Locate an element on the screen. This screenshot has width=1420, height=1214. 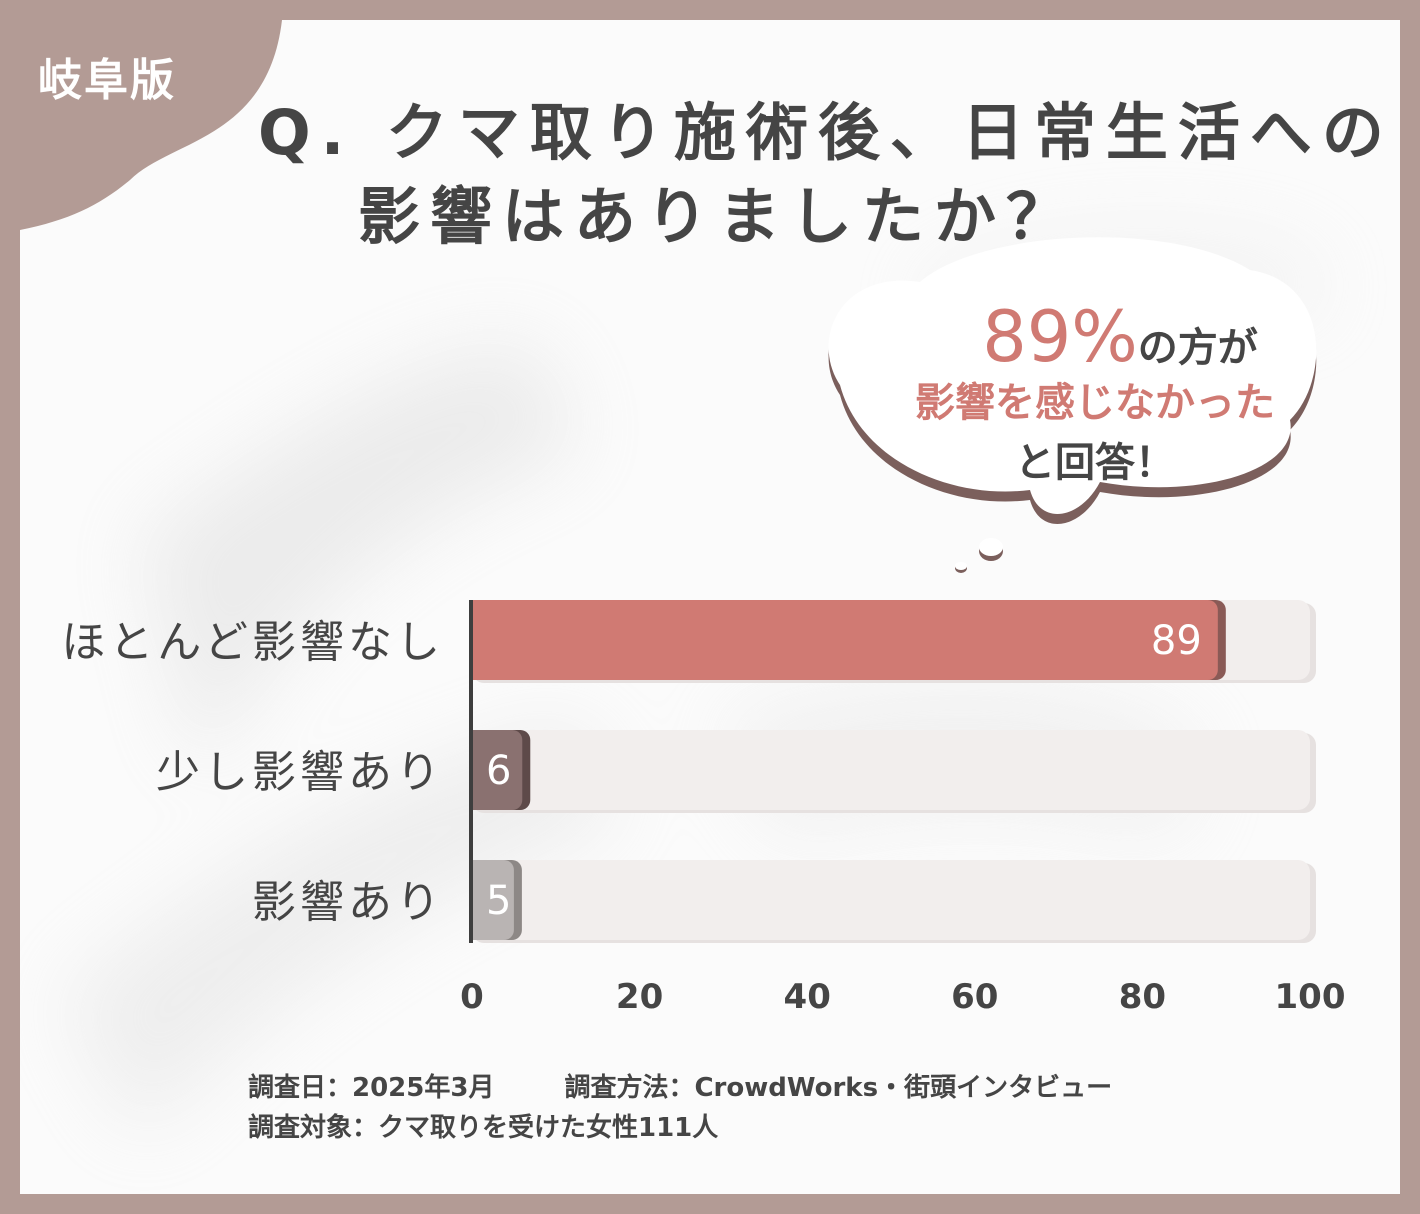
callout-line-3: と回答！ is located at coordinates (1095, 463).